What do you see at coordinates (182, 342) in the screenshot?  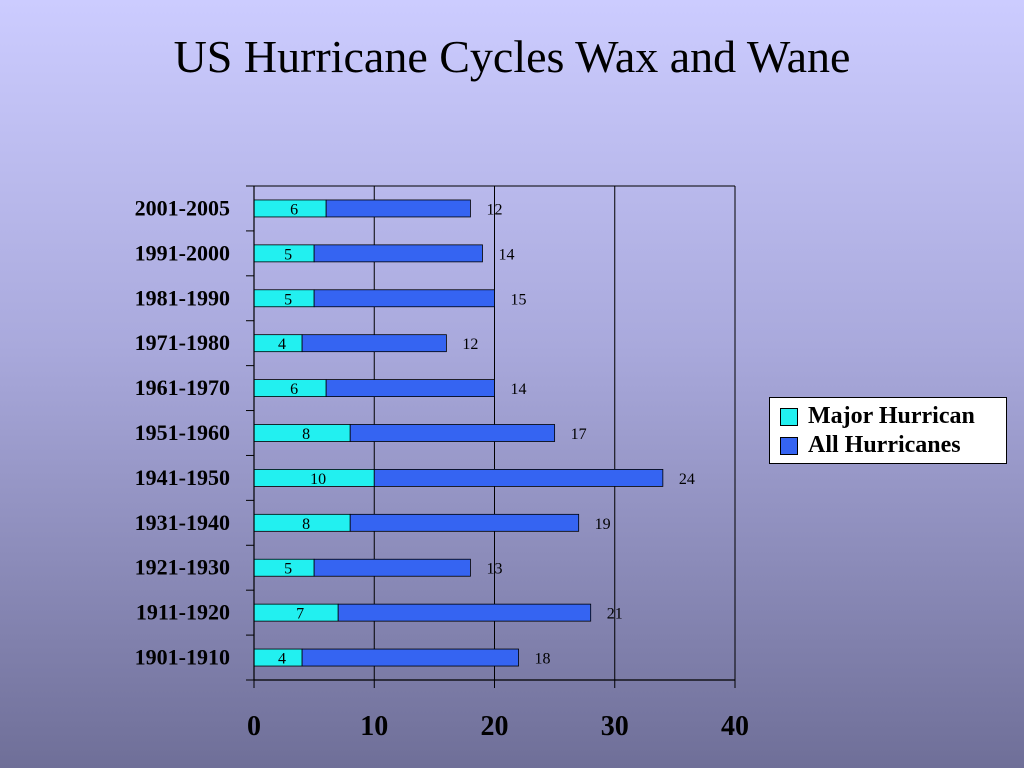 I see `category-label-1971-1980: 1971-1980` at bounding box center [182, 342].